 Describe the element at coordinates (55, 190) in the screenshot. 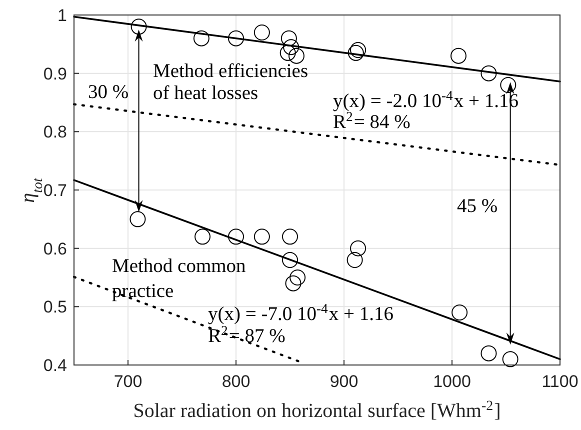

I see `y-tick-label: 0.7` at that location.